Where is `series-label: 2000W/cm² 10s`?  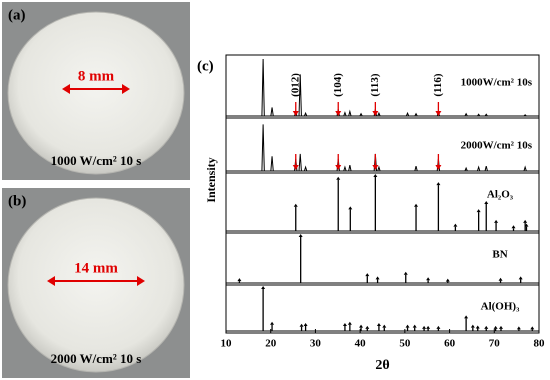 series-label: 2000W/cm² 10s is located at coordinates (497, 146).